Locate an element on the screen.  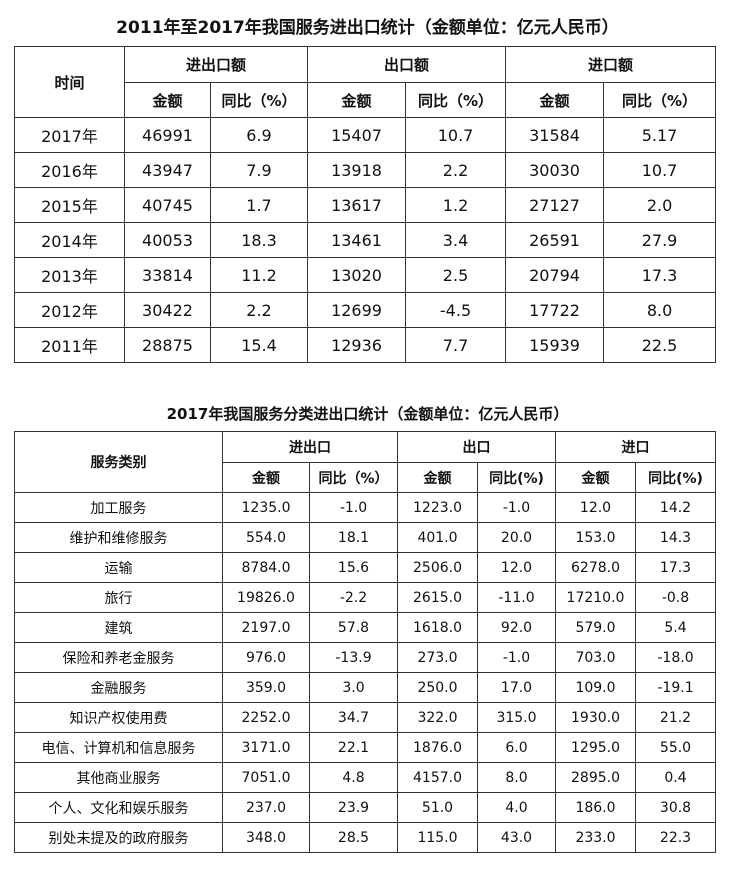
table-row: 2016年 43947 7.9 13918 2.2 30030 10.7 is located at coordinates (365, 170).